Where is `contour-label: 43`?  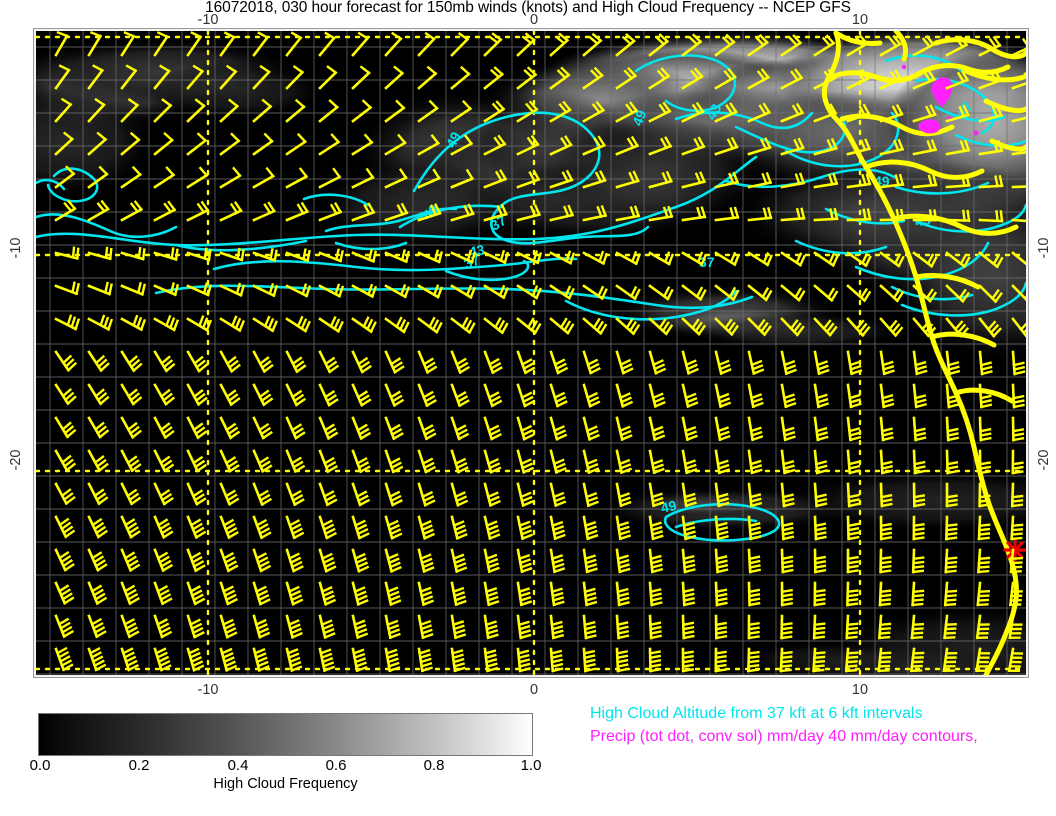 contour-label: 43 is located at coordinates (477, 250).